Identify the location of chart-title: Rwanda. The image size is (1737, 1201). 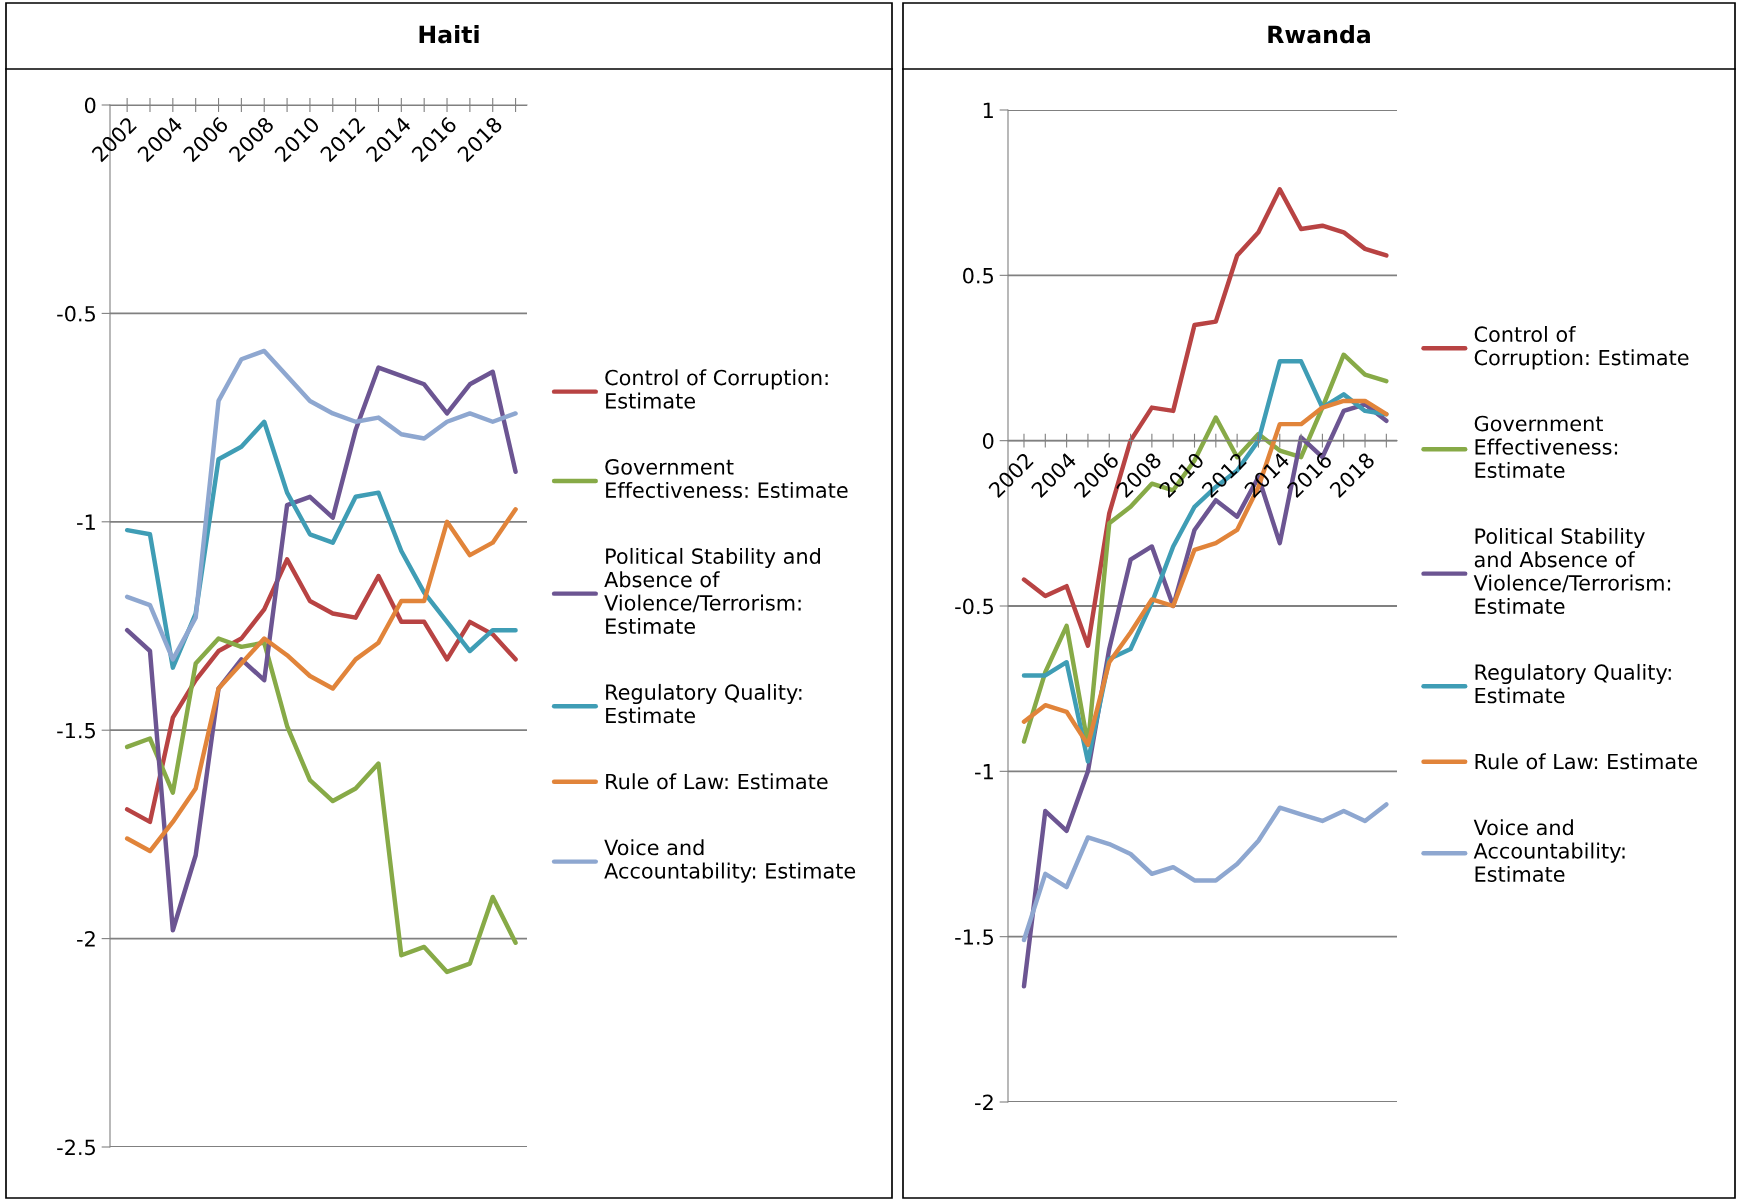
(1319, 34).